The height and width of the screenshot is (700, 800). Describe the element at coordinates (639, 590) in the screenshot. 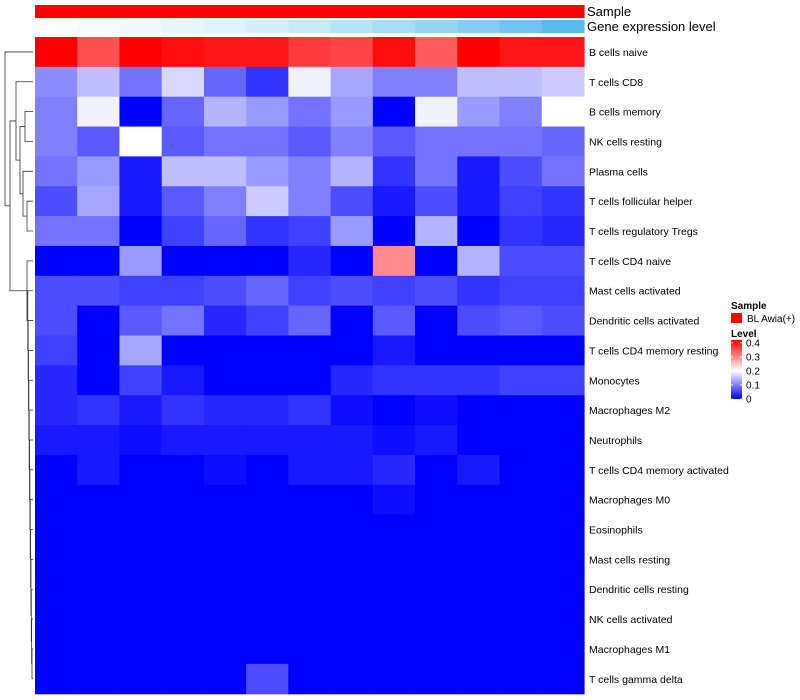

I see `row-label: Dendritic cells resting` at that location.